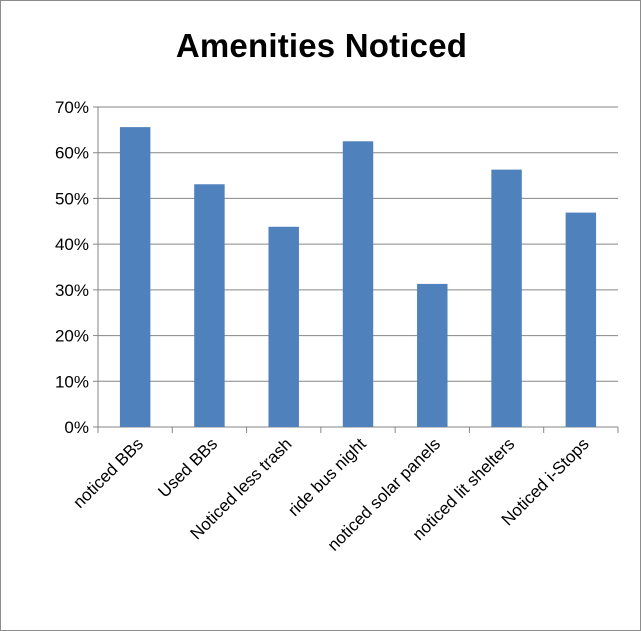  Describe the element at coordinates (72, 244) in the screenshot. I see `y-tick-label: 40%` at that location.